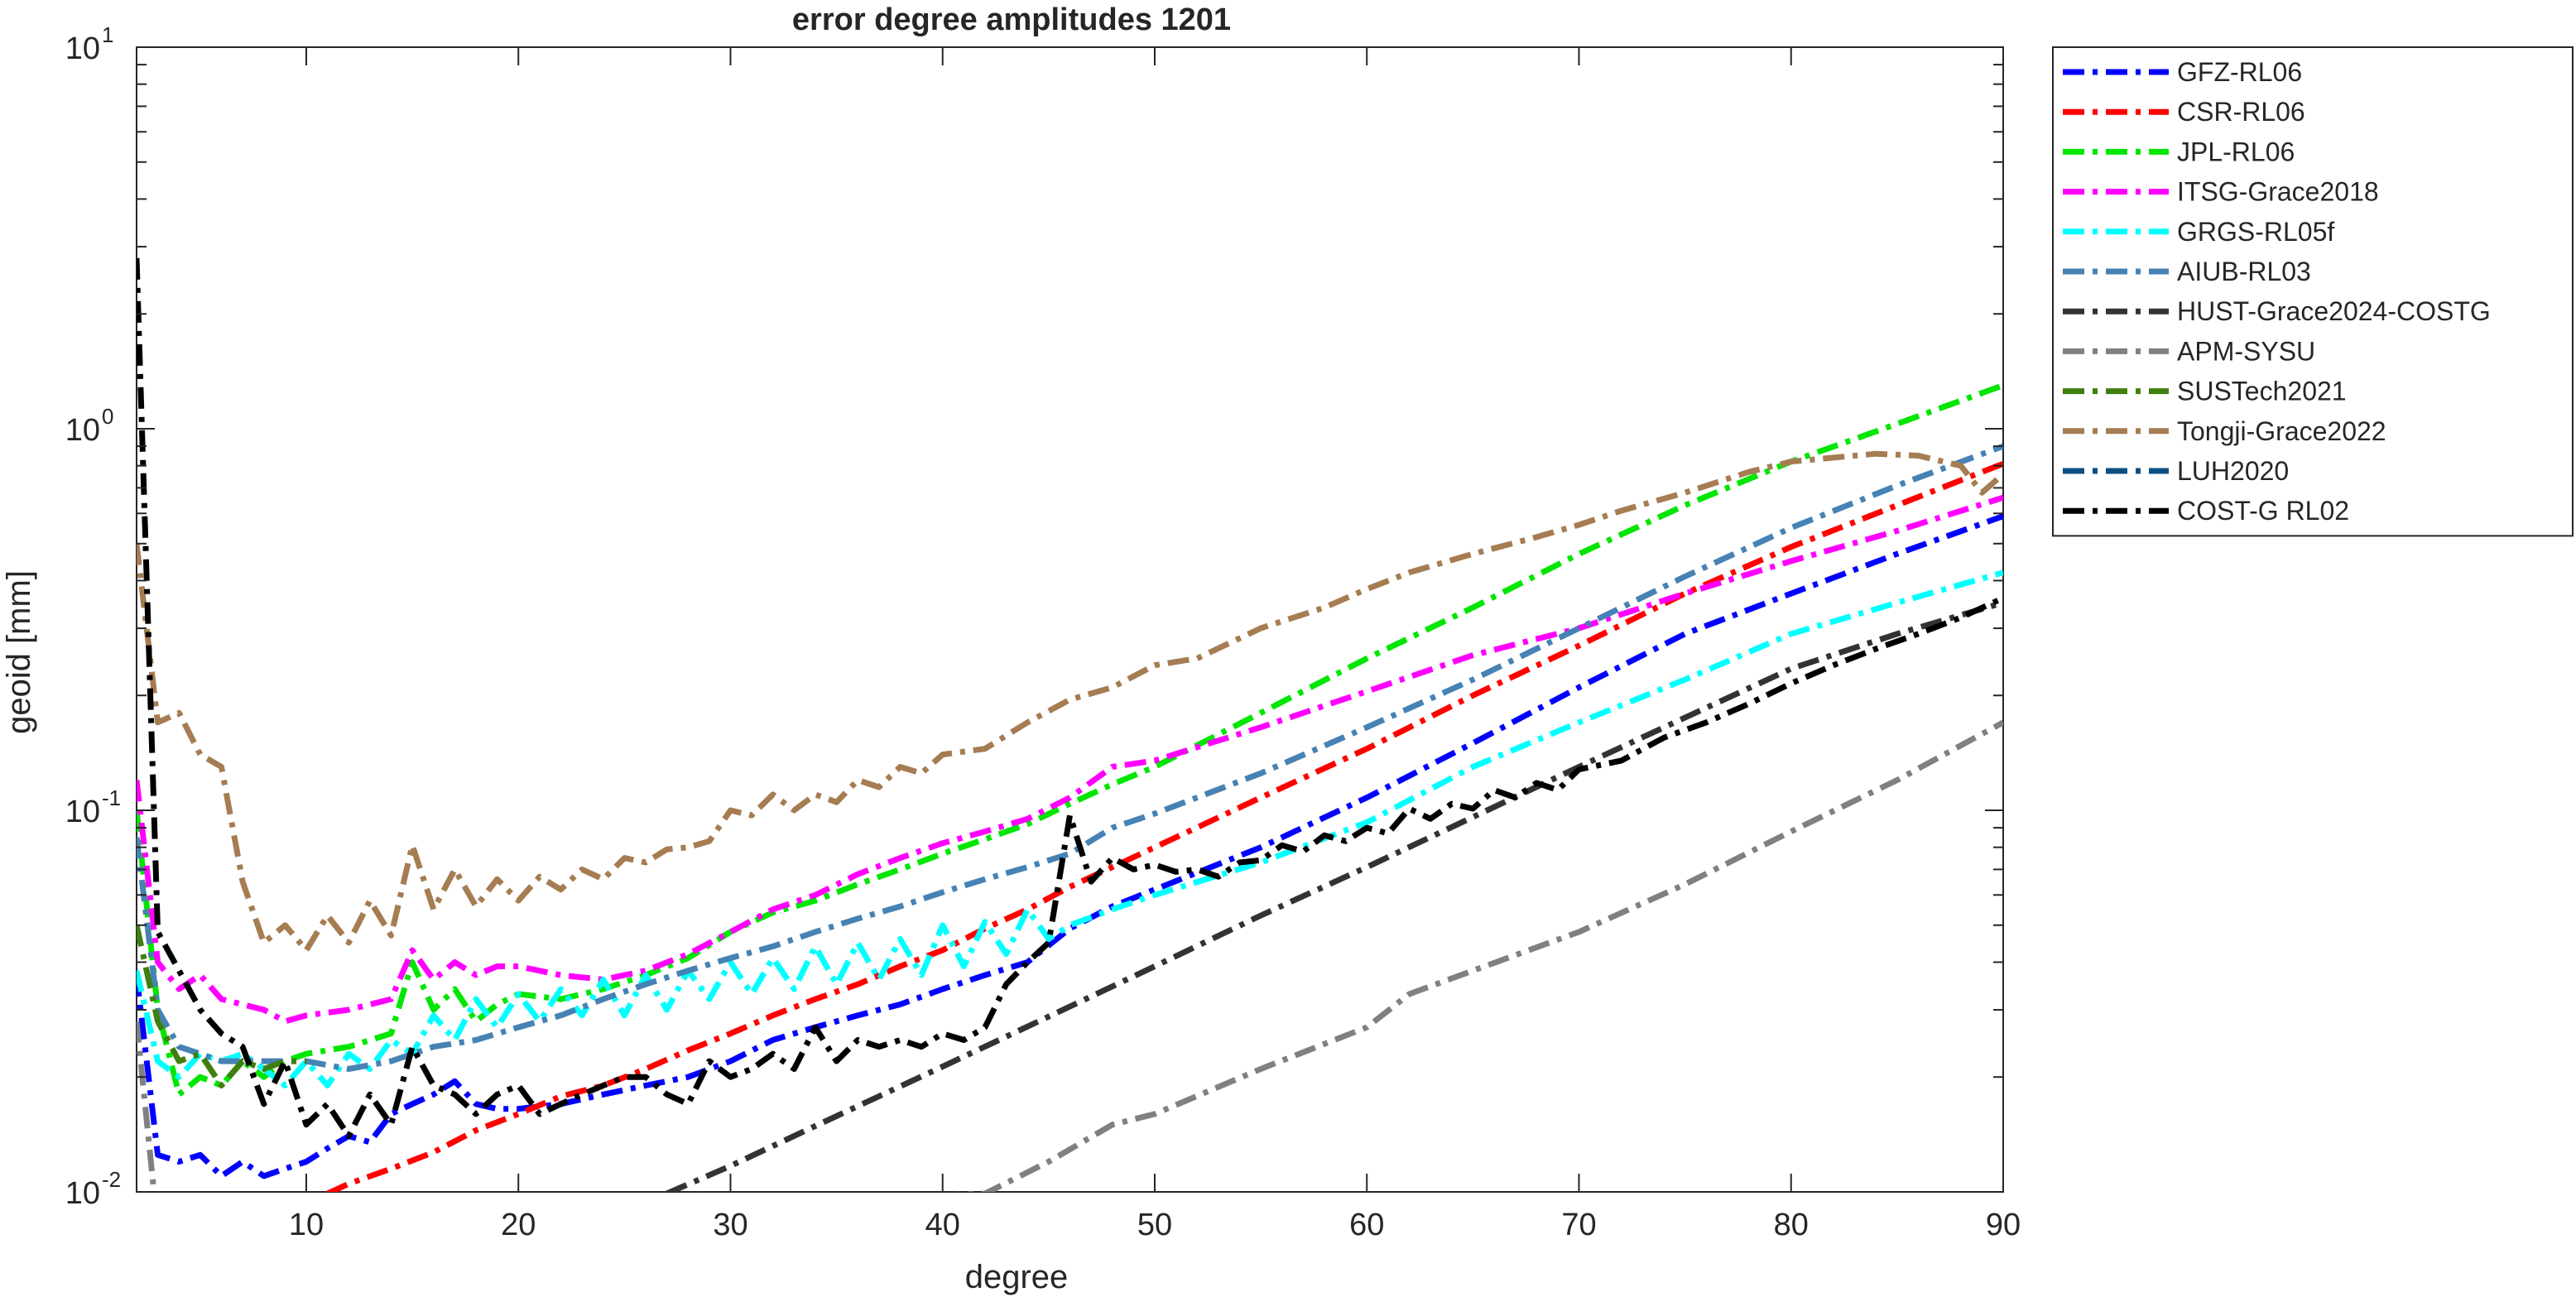 The height and width of the screenshot is (1297, 2576). Describe the element at coordinates (2241, 112) in the screenshot. I see `legend-entry-label: CSR-RL06` at that location.